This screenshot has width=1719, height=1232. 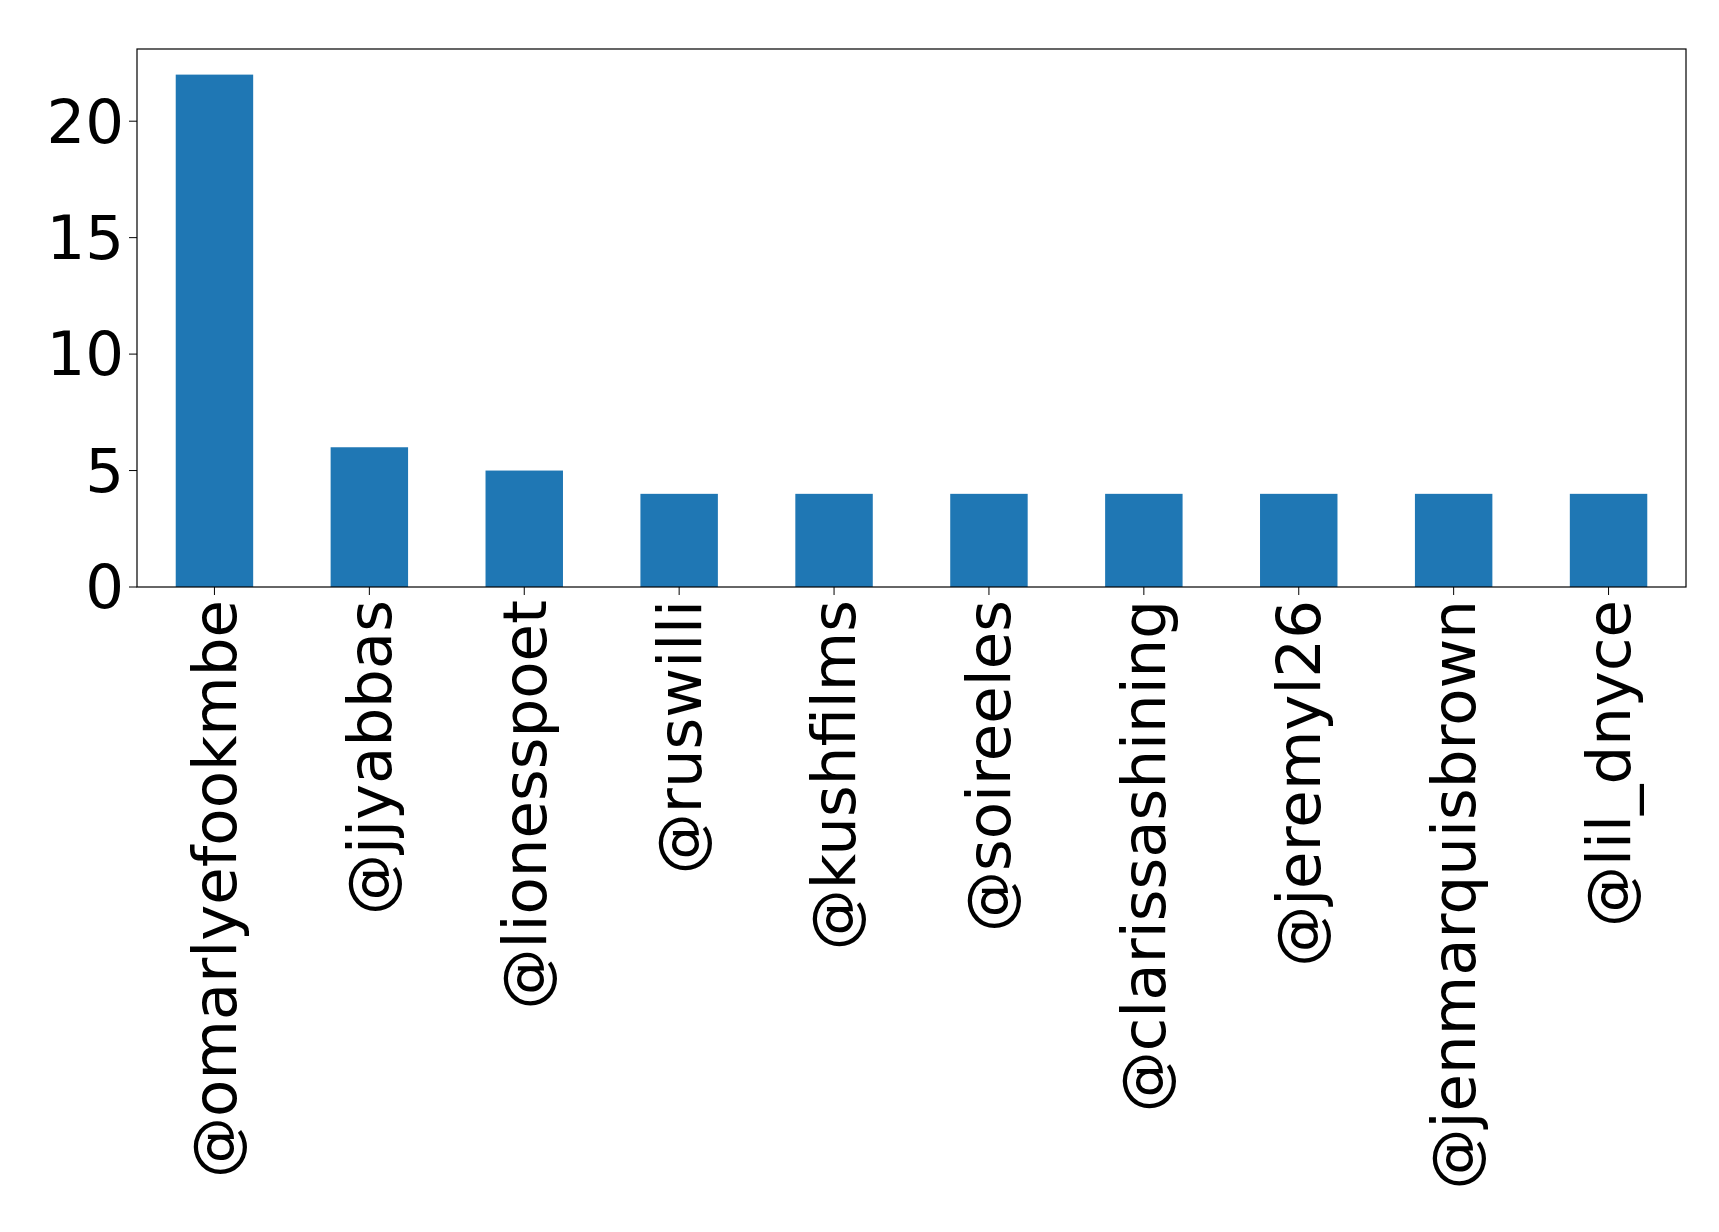 What do you see at coordinates (85, 237) in the screenshot?
I see `y-tick-label: 15` at bounding box center [85, 237].